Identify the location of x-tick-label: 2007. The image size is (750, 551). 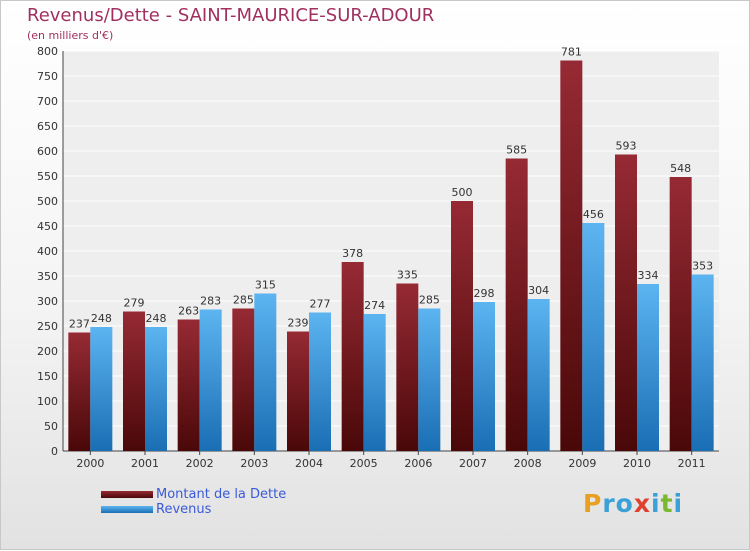
(473, 463).